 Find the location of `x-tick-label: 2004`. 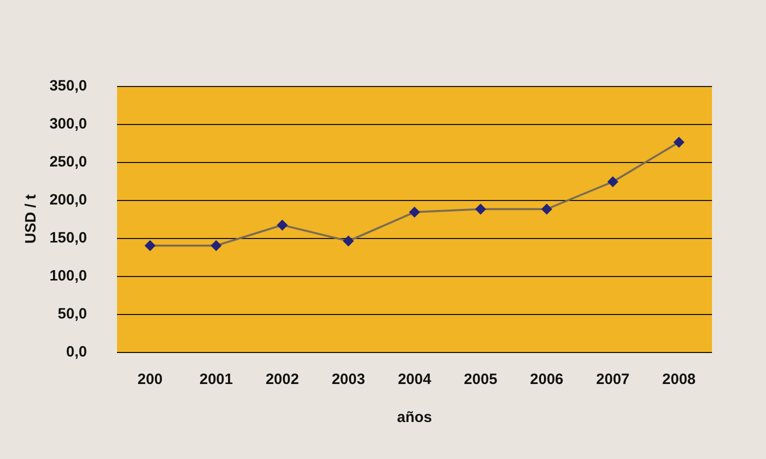

x-tick-label: 2004 is located at coordinates (415, 379).